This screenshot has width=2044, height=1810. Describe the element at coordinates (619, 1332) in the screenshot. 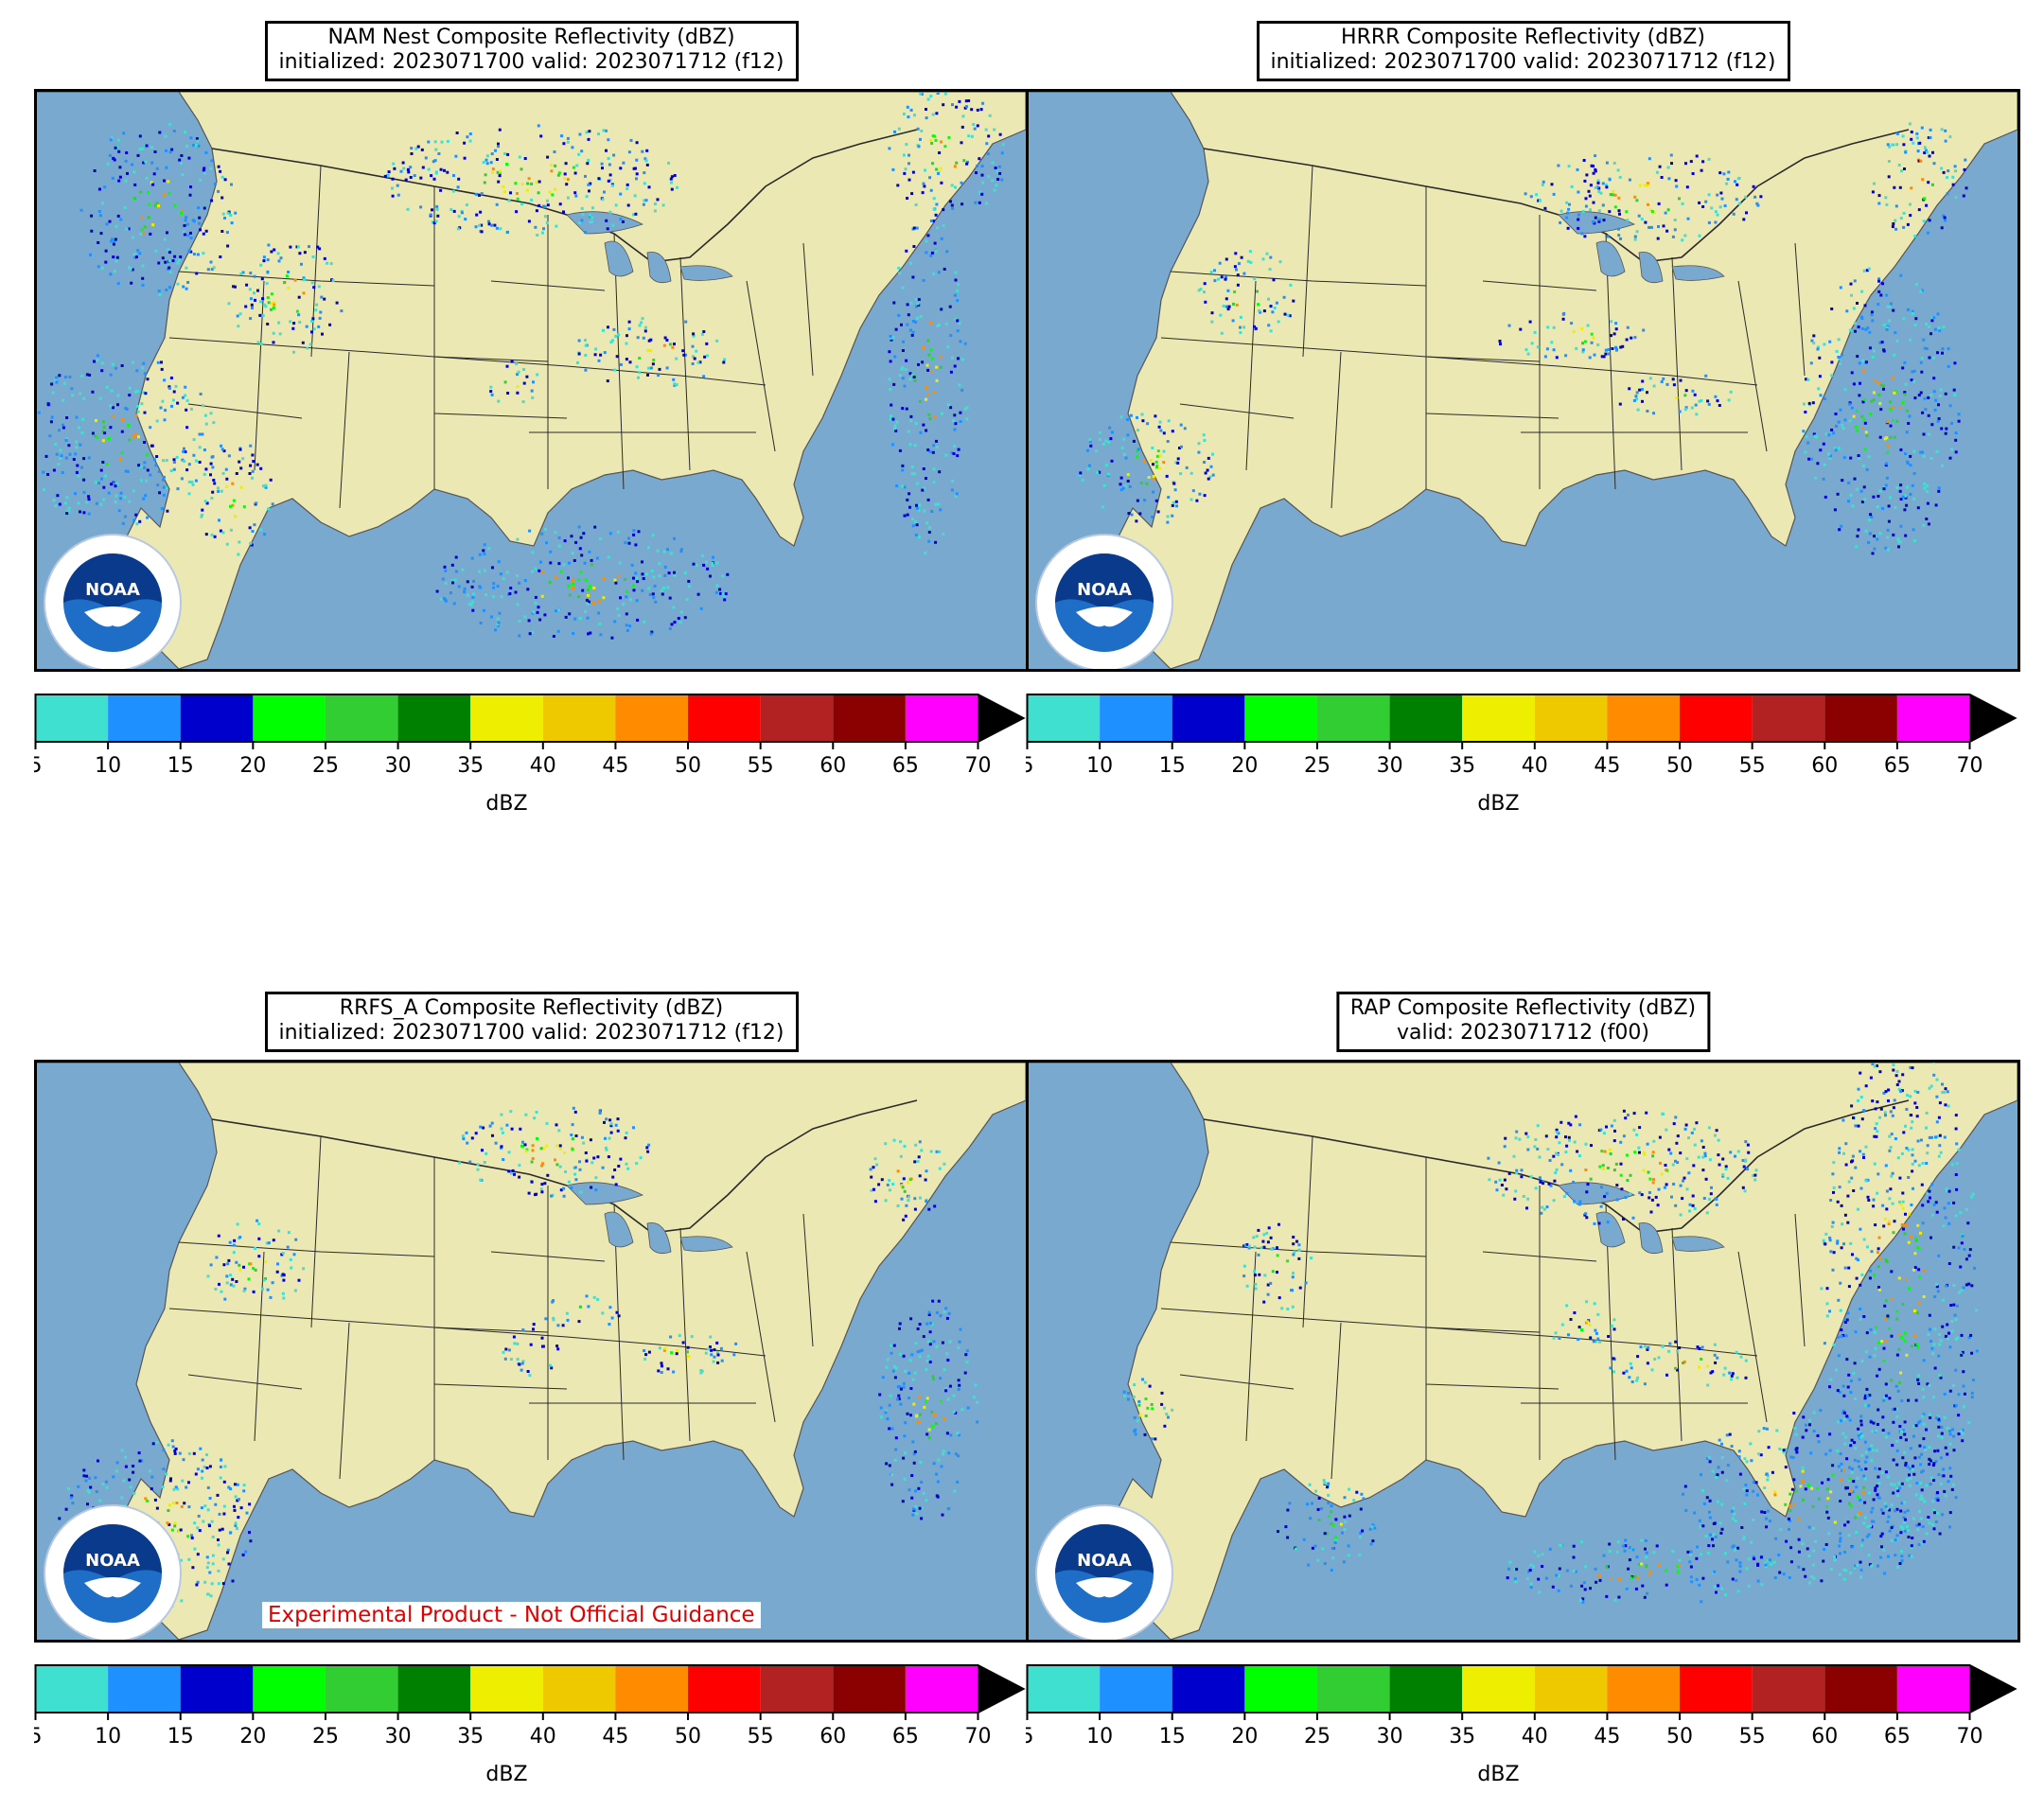

I see `state-border` at that location.